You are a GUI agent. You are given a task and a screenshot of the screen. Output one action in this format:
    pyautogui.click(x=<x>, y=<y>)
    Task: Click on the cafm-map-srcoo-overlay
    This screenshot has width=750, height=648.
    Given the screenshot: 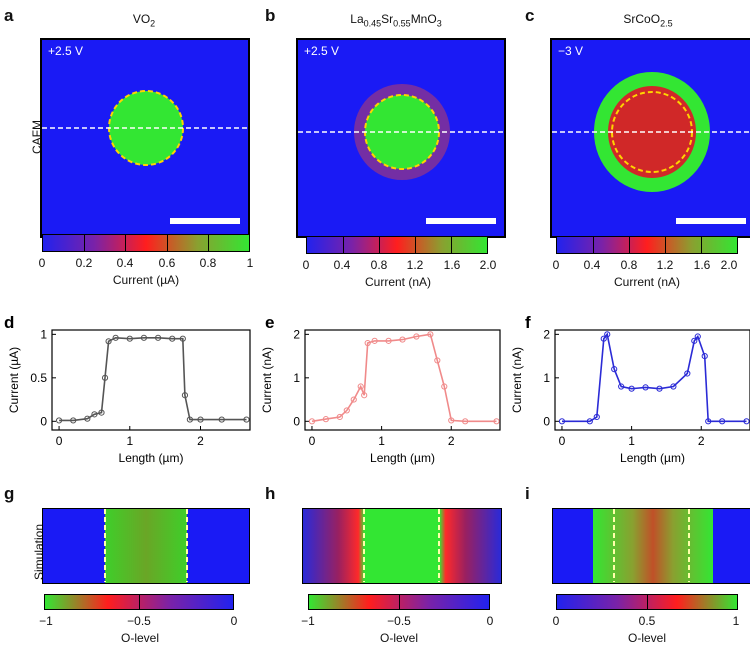 What is the action you would take?
    pyautogui.click(x=651, y=148)
    